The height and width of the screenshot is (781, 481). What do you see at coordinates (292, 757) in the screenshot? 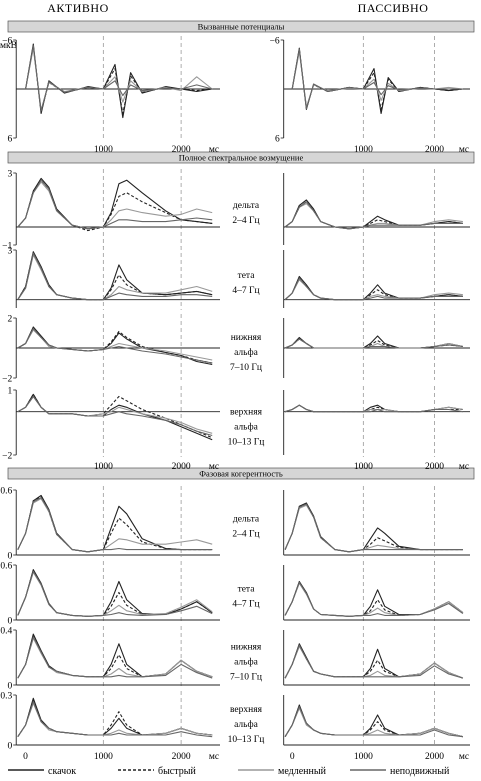
I see `x-tick-label: 0` at bounding box center [292, 757].